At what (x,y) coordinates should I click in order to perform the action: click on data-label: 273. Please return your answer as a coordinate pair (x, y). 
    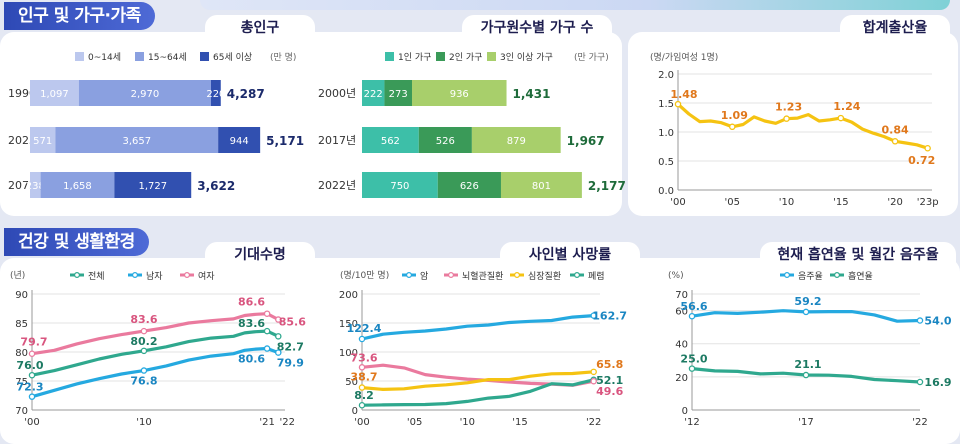
    Looking at the image, I should click on (398, 94).